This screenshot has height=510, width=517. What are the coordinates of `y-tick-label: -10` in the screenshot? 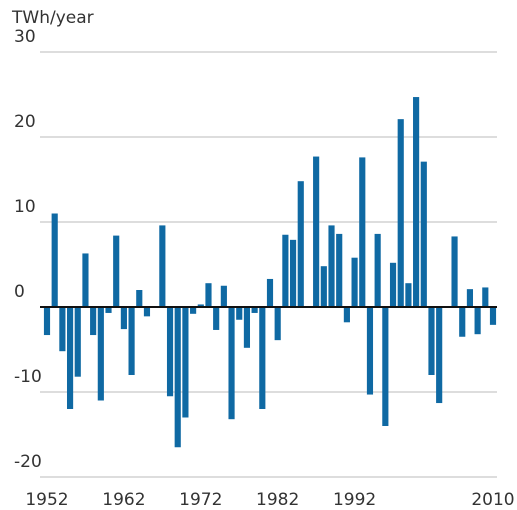 It's located at (28, 377).